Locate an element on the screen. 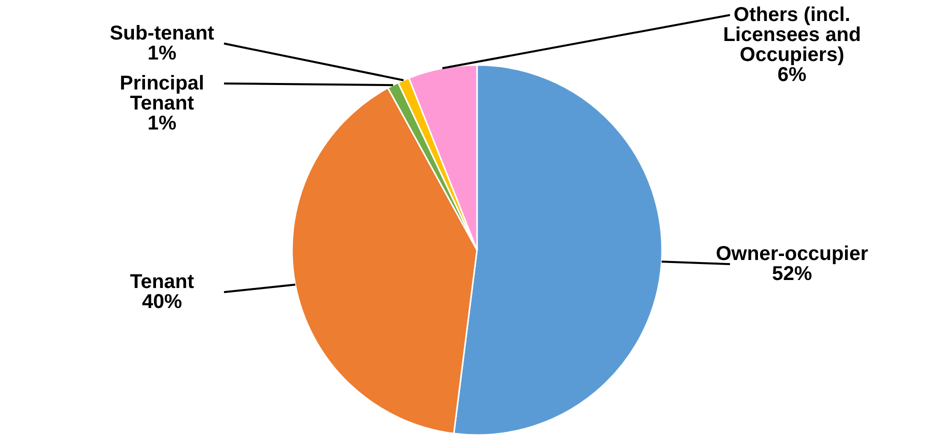  data-label: 6% is located at coordinates (792, 75).